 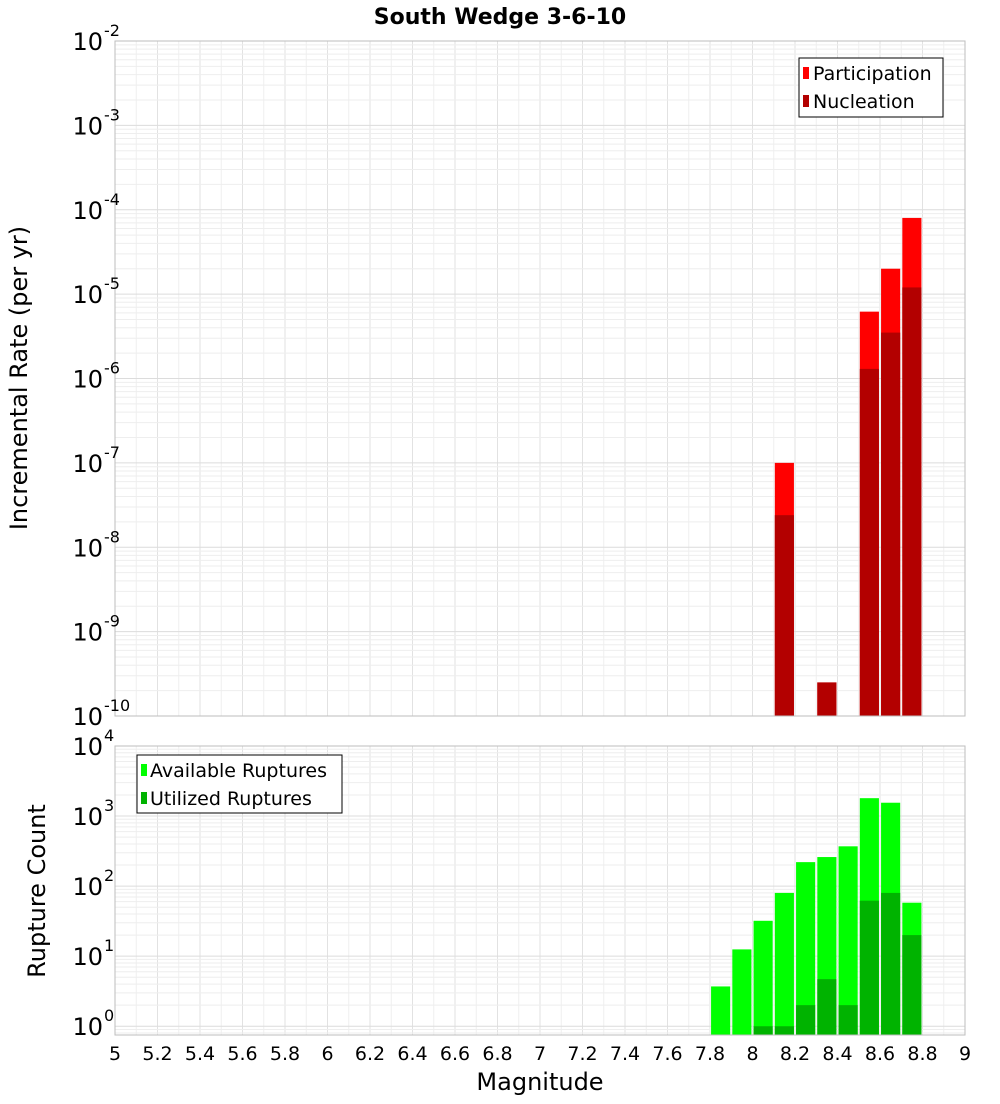 I want to click on top-y-axis-label: Incremental Rate (per yr), so click(x=19, y=378).